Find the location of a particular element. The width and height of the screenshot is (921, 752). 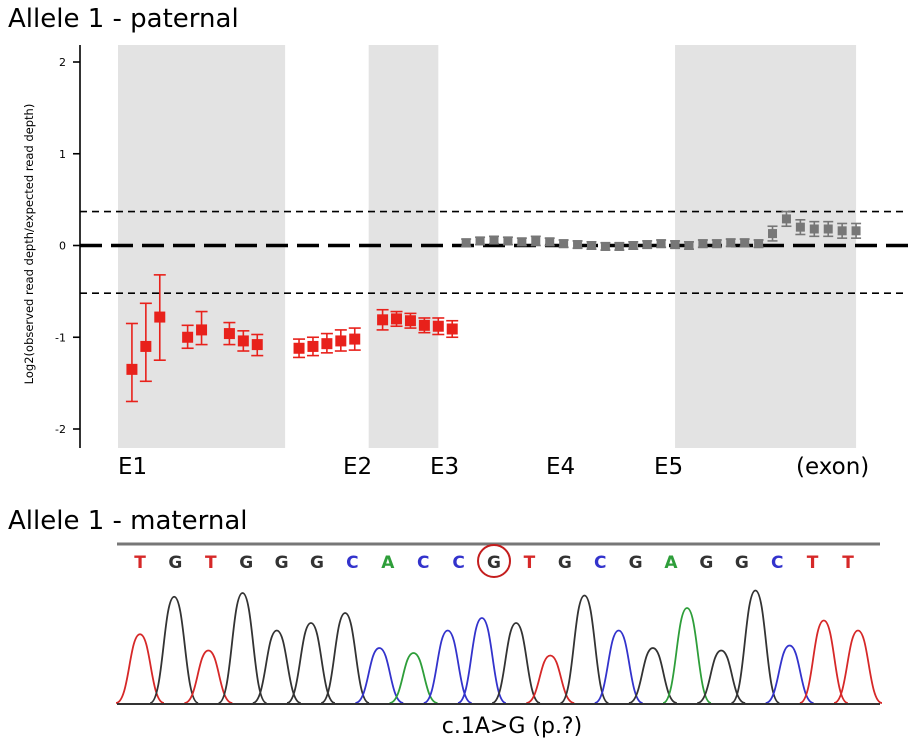

maternal-heading: Allele 1 - maternal is located at coordinates (128, 521).